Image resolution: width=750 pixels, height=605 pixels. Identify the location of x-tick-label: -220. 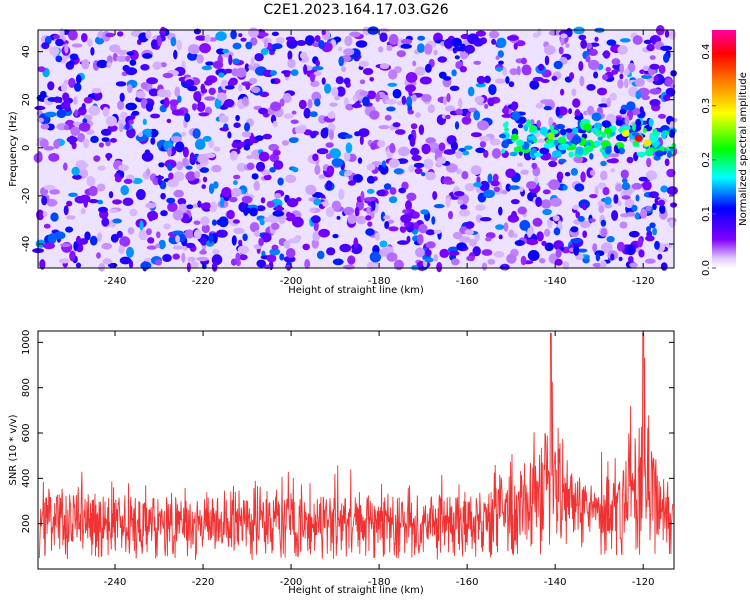
(203, 582).